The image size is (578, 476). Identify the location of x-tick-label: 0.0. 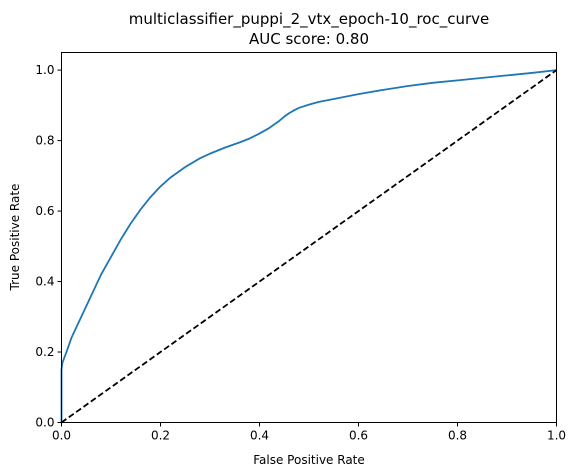
(61, 436).